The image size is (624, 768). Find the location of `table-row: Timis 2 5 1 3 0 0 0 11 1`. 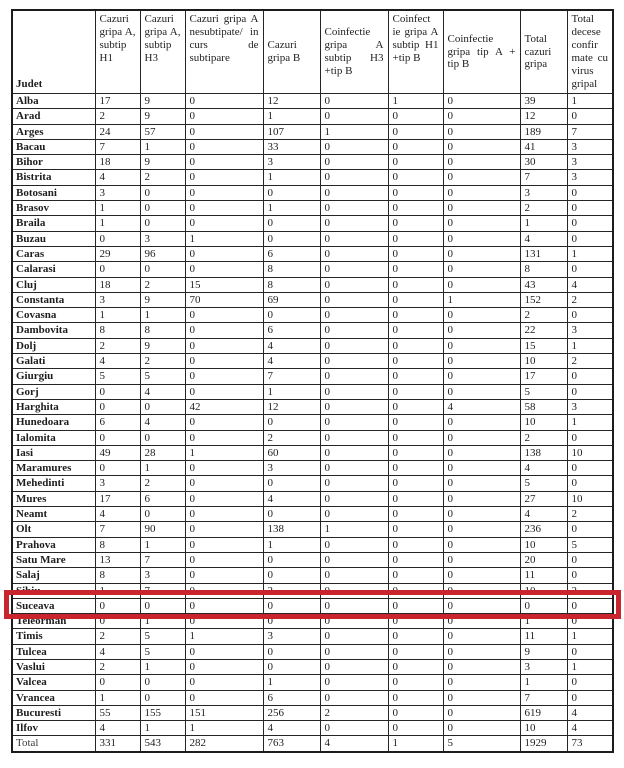

table-row: Timis 2 5 1 3 0 0 0 11 1 is located at coordinates (312, 636).